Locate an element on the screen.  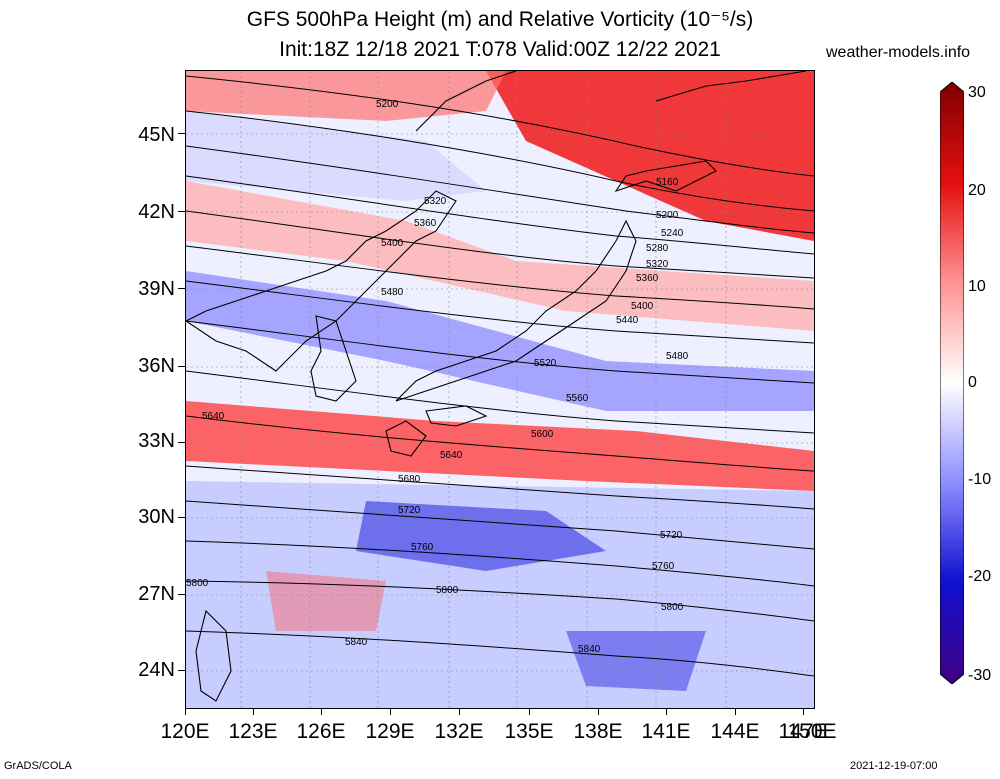
lon-label-132e: 132E is located at coordinates (459, 731).